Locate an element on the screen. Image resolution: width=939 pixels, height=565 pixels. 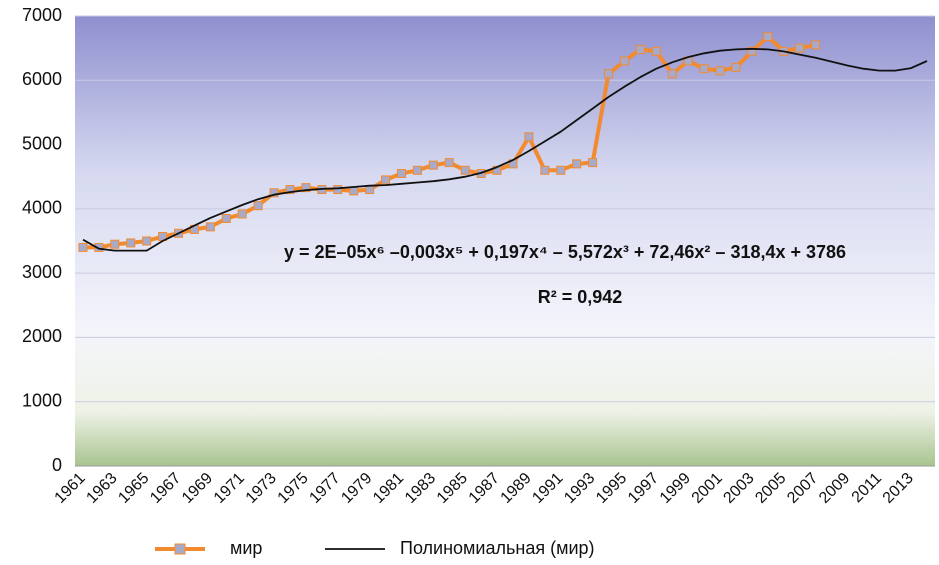
y-tick-label: 0 is located at coordinates (57, 465).